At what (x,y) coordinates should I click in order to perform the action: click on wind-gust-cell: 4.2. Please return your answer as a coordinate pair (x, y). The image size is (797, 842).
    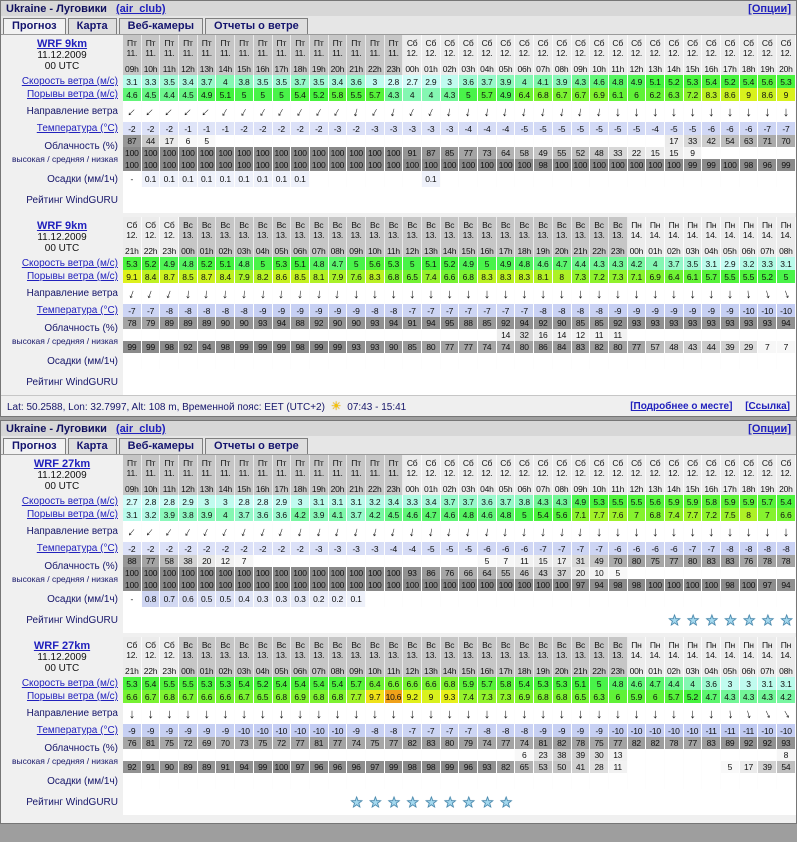
    Looking at the image, I should click on (786, 696).